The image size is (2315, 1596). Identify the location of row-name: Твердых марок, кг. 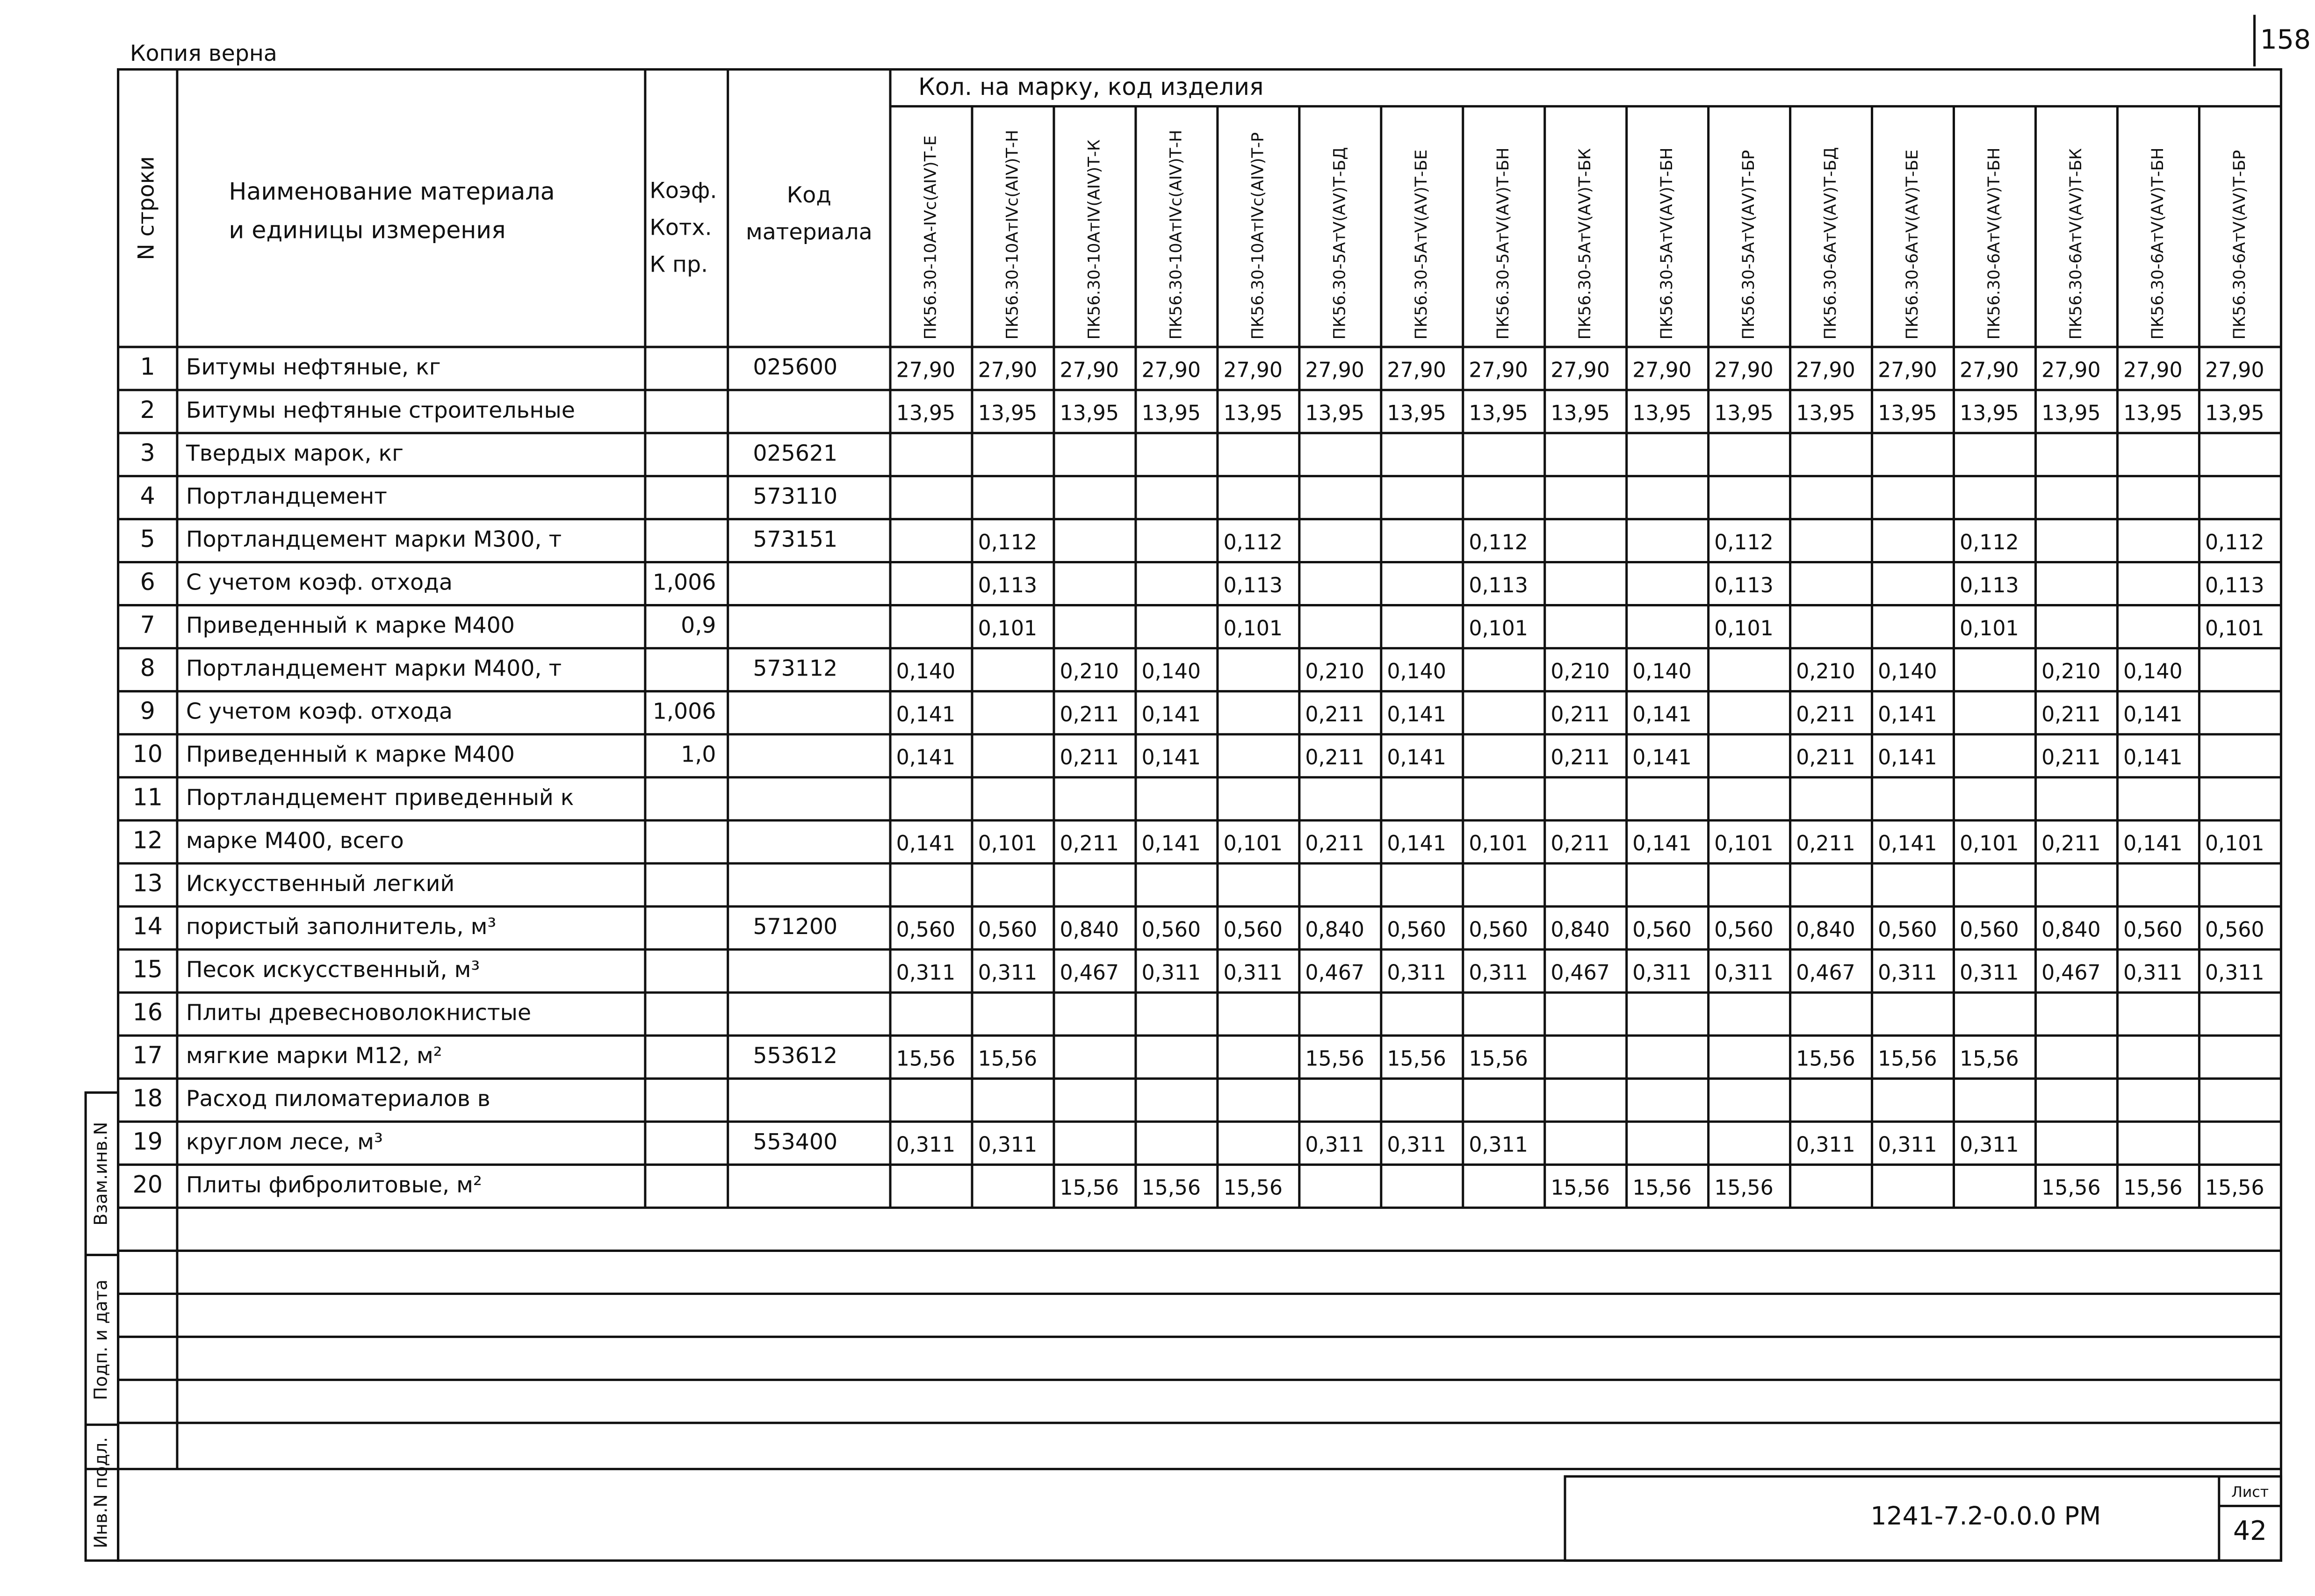
(295, 453).